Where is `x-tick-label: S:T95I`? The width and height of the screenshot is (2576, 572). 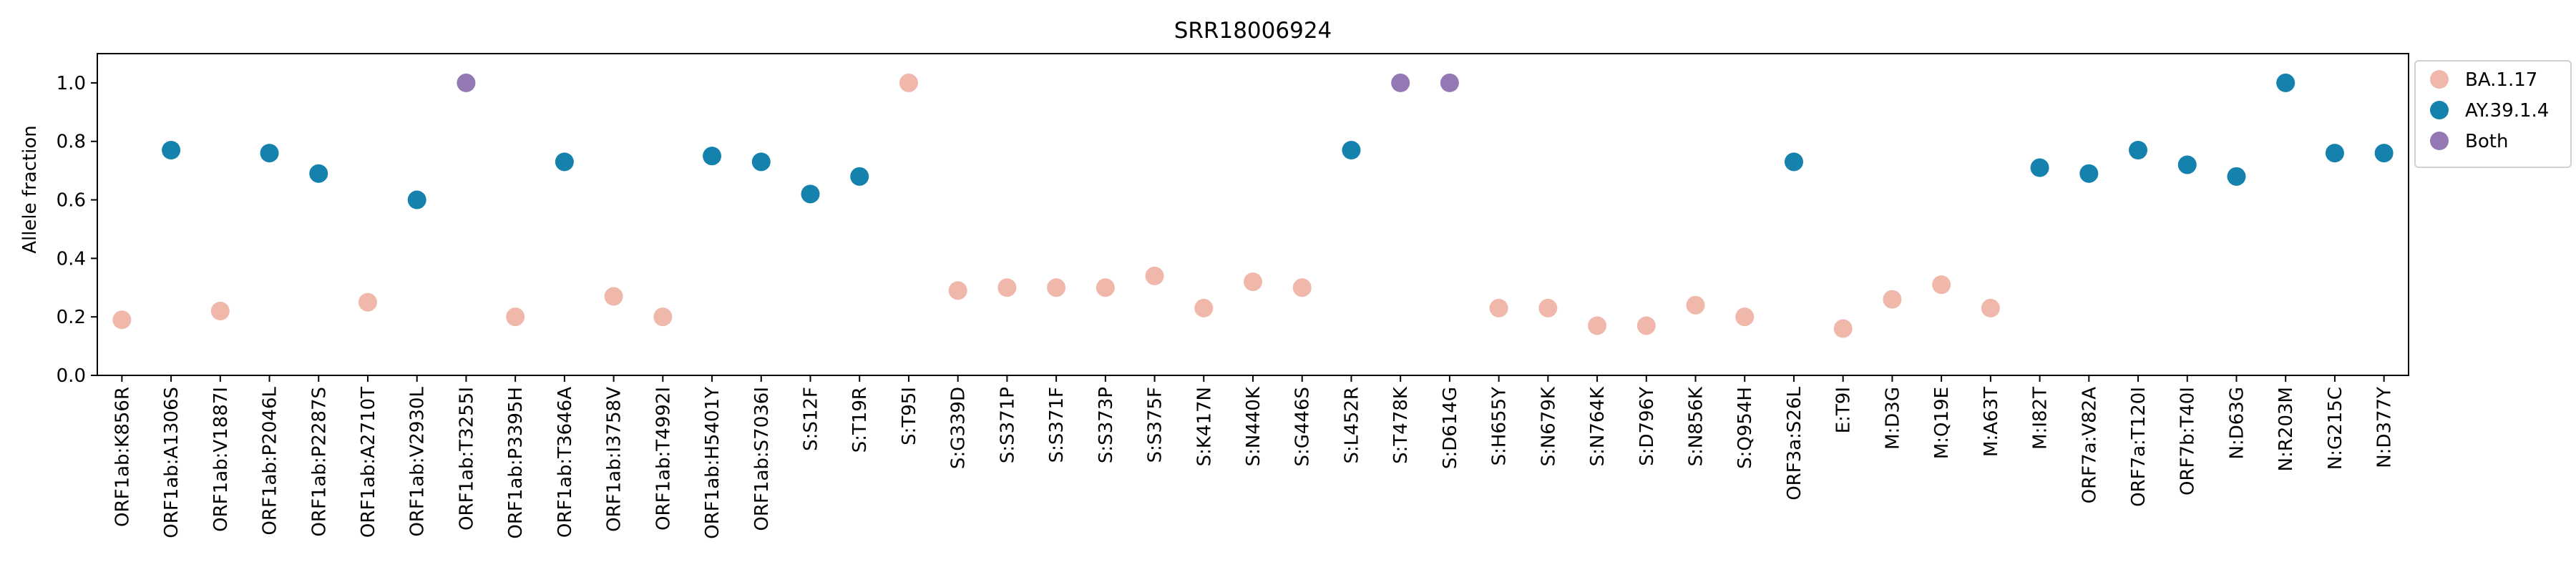 x-tick-label: S:T95I is located at coordinates (909, 416).